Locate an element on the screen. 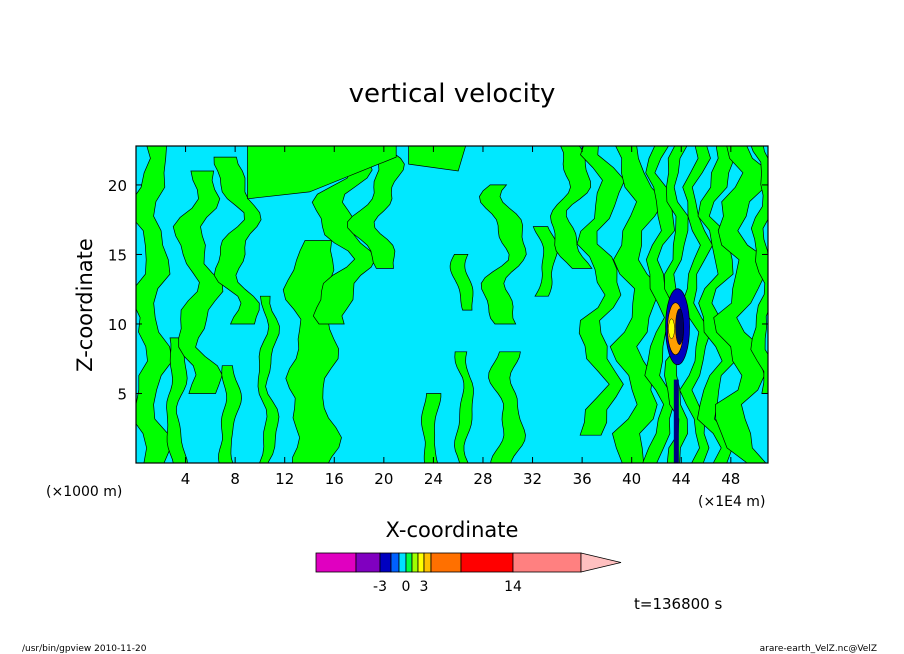 This screenshot has width=904, height=654. colorbar-tick-label: 14 is located at coordinates (513, 587).